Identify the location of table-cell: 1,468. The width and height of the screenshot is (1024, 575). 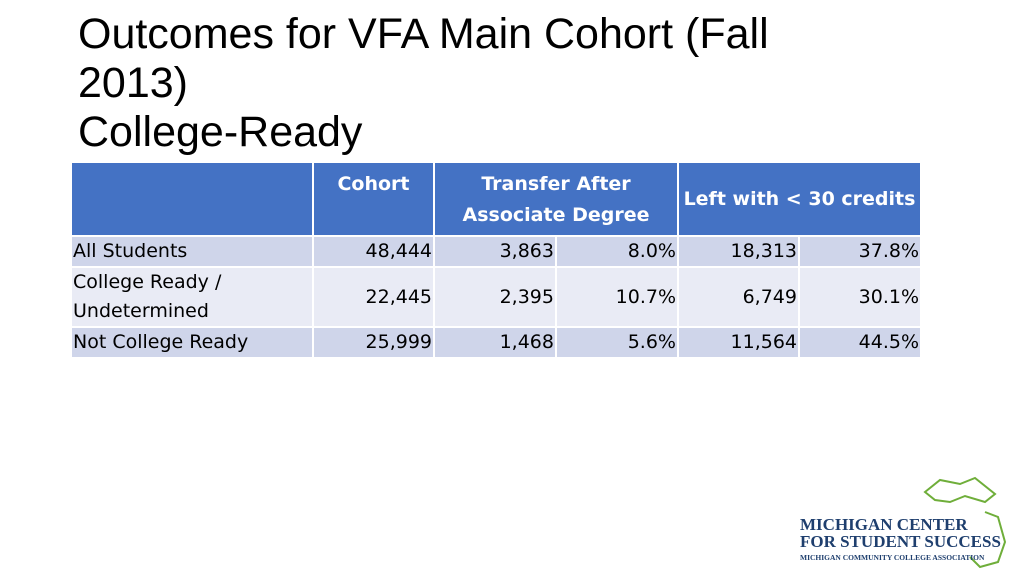
(495, 342).